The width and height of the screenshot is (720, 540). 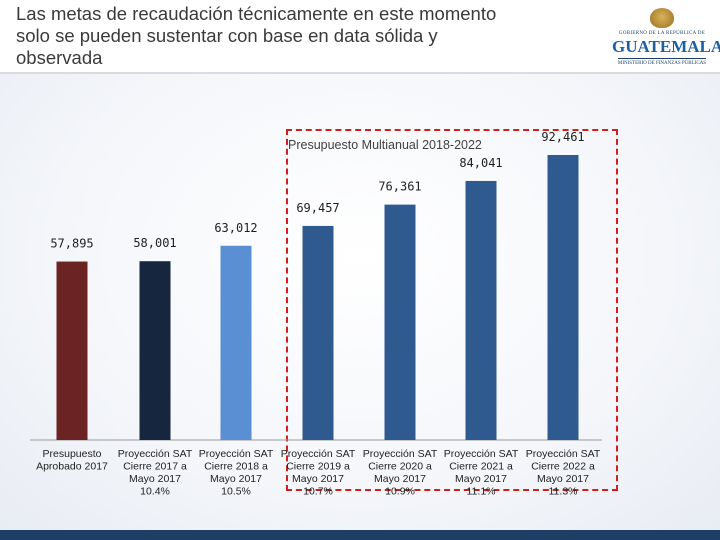 I want to click on bar-value-label: 58,001, so click(x=154, y=243).